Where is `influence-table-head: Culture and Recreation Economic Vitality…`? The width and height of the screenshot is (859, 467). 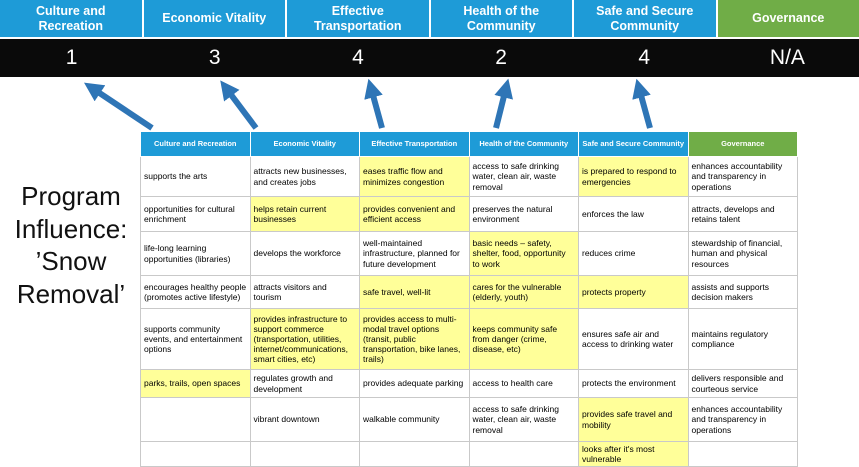
influence-table-head: Culture and Recreation Economic Vitality… is located at coordinates (469, 144).